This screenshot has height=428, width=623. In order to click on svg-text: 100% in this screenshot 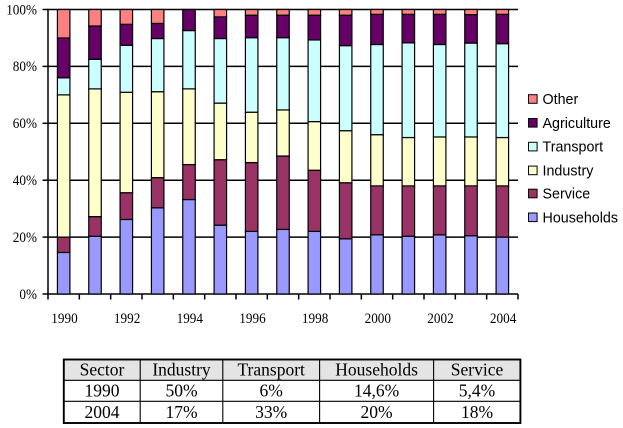, I will do `click(21, 10)`.